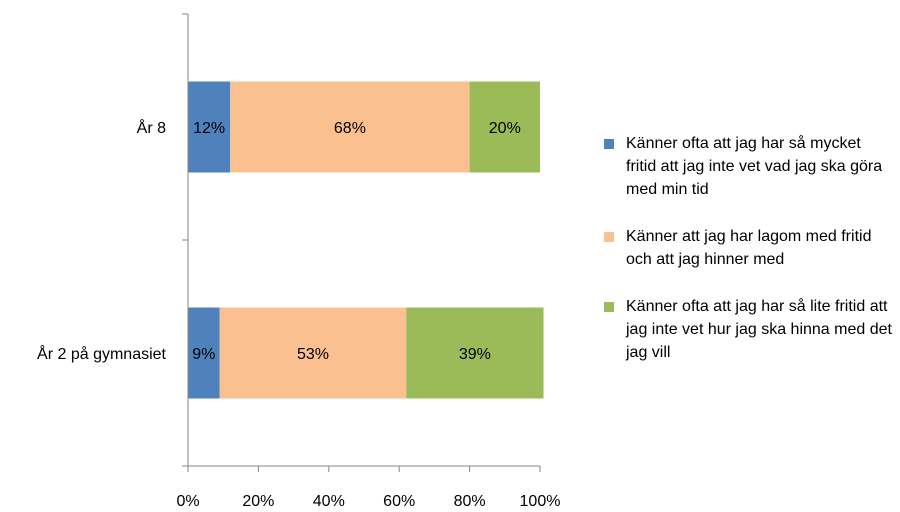 Image resolution: width=900 pixels, height=512 pixels. What do you see at coordinates (187, 501) in the screenshot?
I see `x-tick-label: 0%` at bounding box center [187, 501].